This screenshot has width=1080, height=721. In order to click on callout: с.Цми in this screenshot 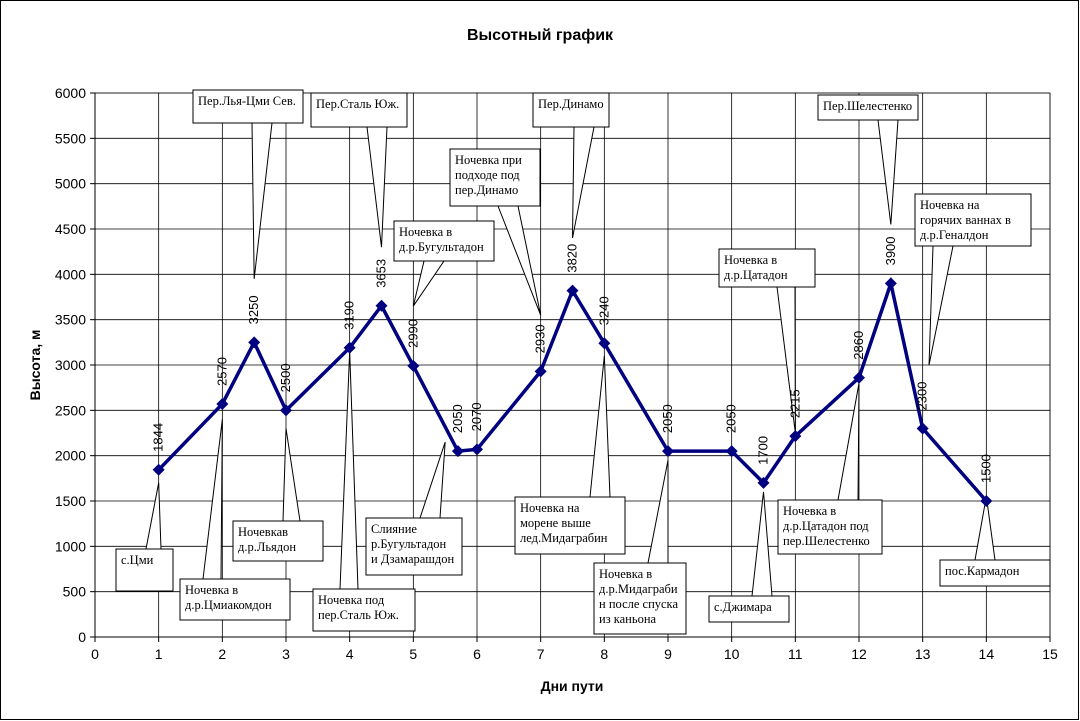, I will do `click(144, 570)`.